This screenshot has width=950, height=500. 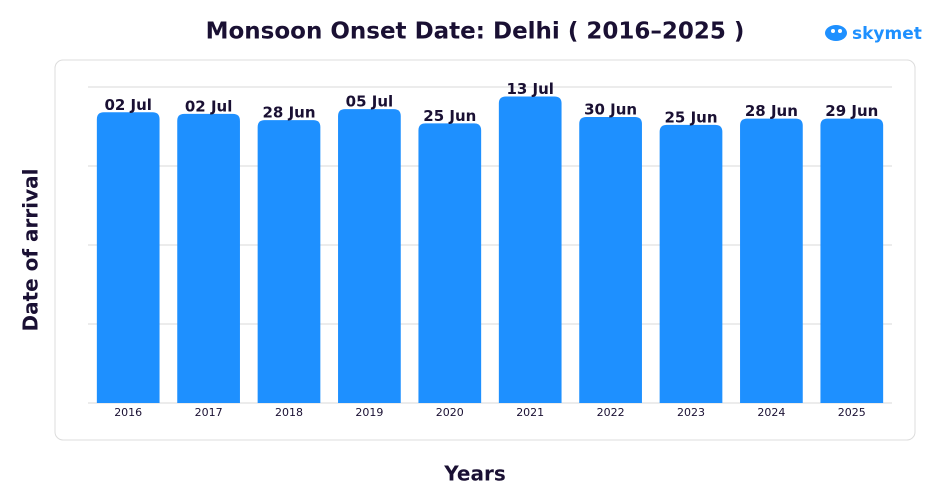 I want to click on x-tick-label: 2023, so click(x=691, y=412).